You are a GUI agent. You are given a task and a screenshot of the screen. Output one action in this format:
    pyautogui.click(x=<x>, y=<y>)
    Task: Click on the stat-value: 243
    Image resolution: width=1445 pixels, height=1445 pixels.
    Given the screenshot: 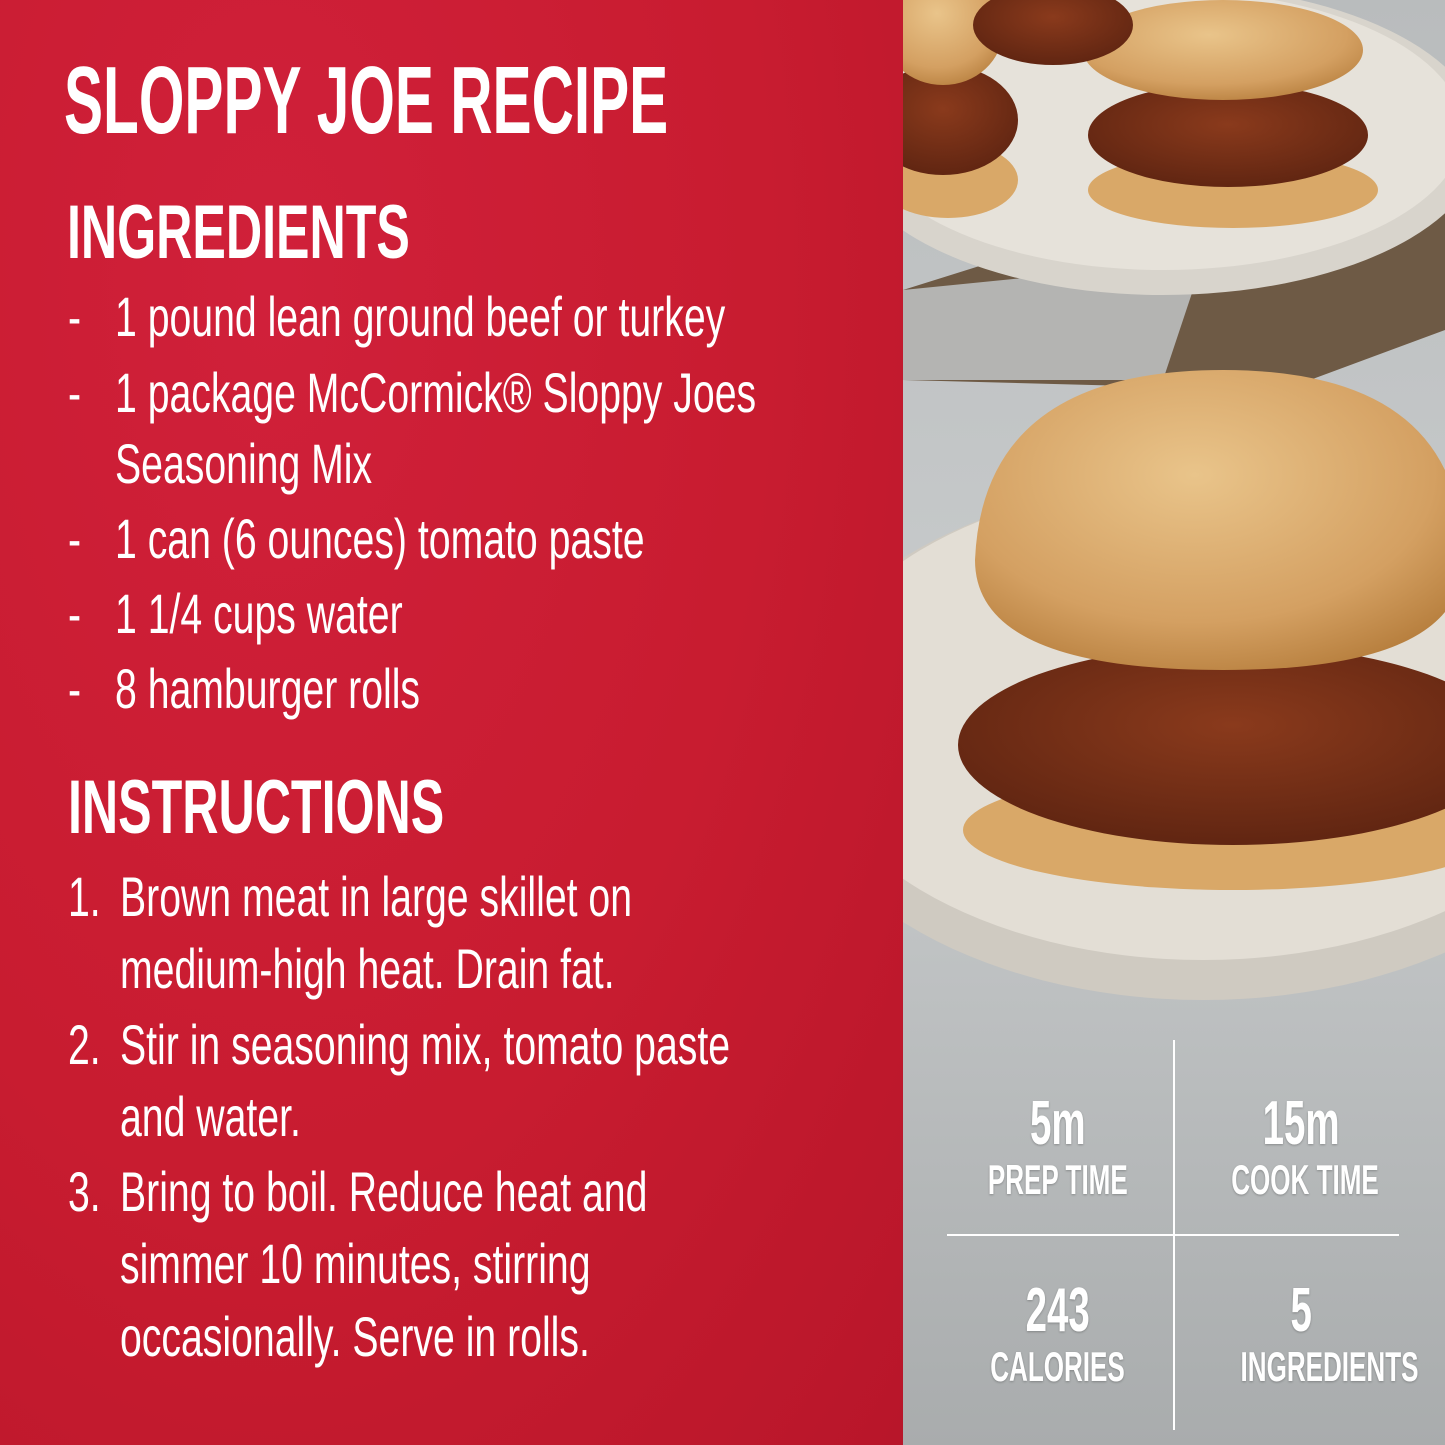 What is the action you would take?
    pyautogui.click(x=1058, y=1310)
    